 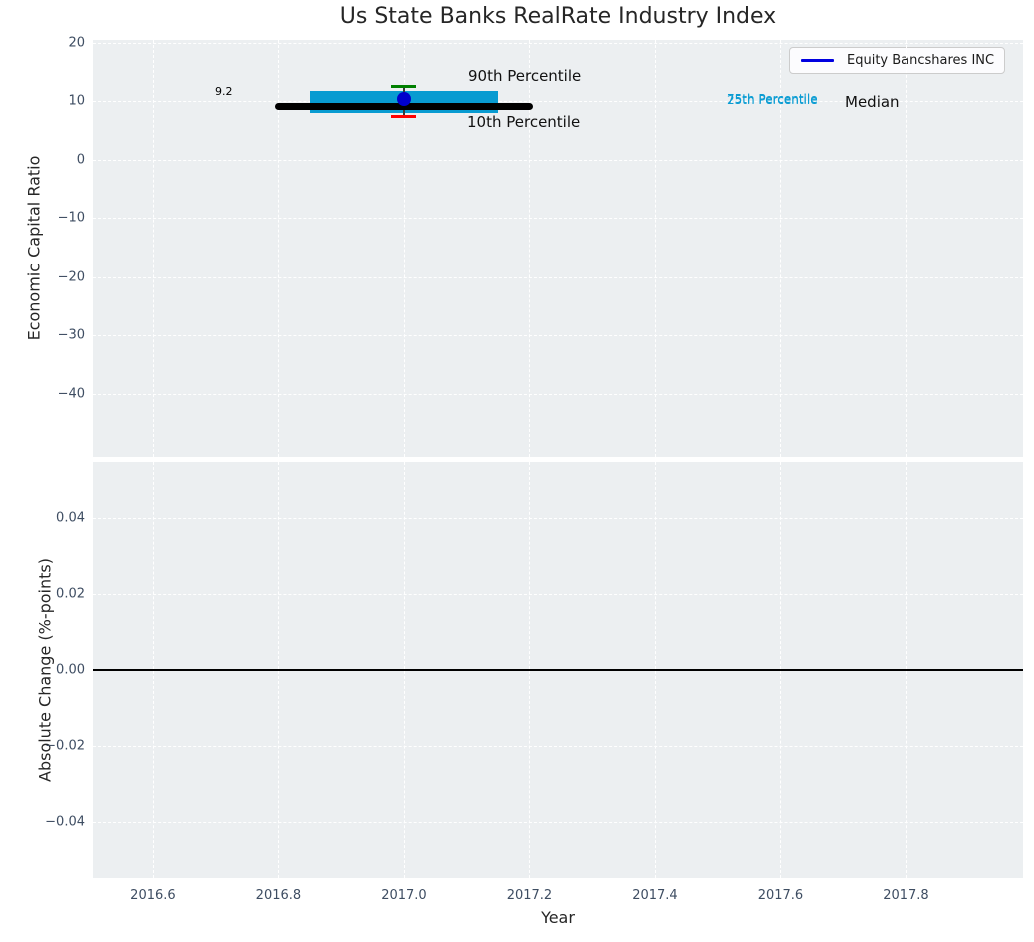 I want to click on y-tick-label: −20, so click(x=71, y=277).